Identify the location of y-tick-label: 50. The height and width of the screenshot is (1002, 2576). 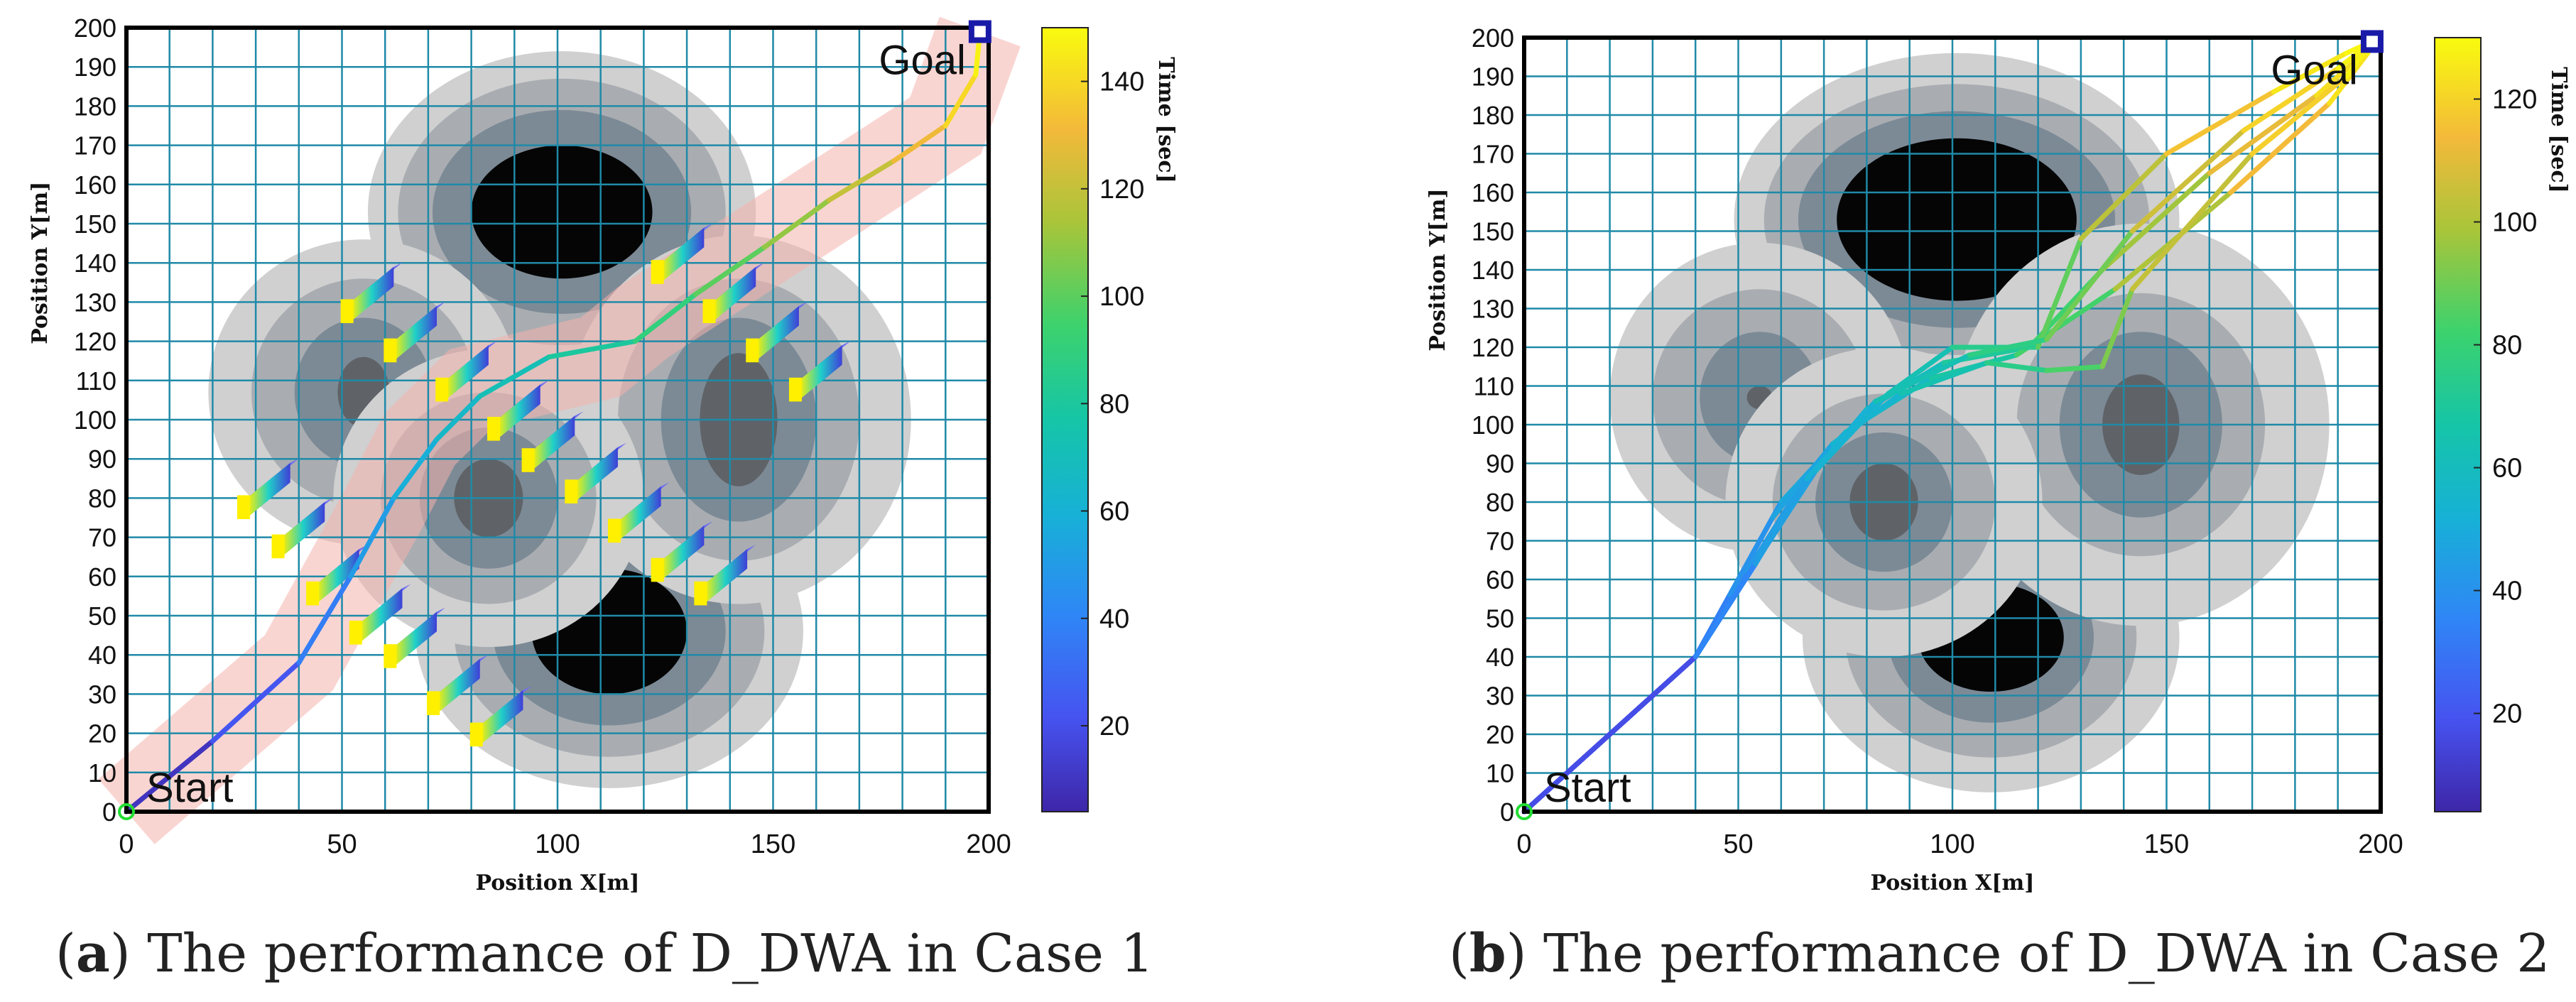
(1500, 618).